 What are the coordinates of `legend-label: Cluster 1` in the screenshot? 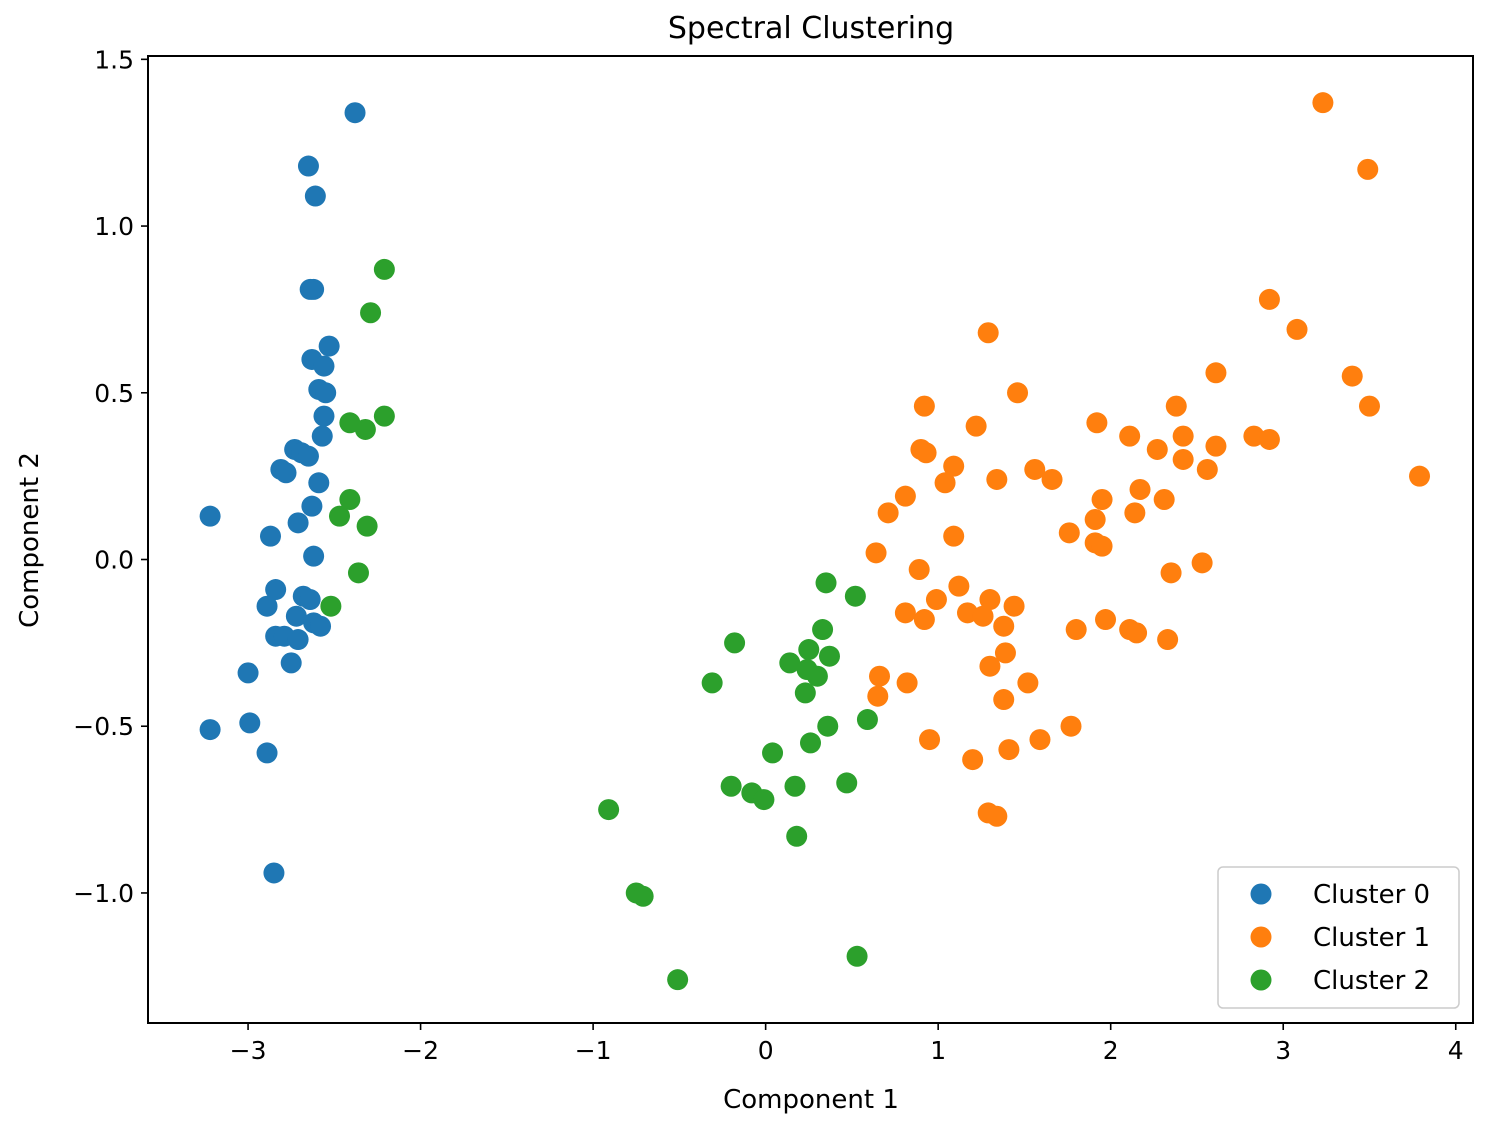 It's located at (1371, 938).